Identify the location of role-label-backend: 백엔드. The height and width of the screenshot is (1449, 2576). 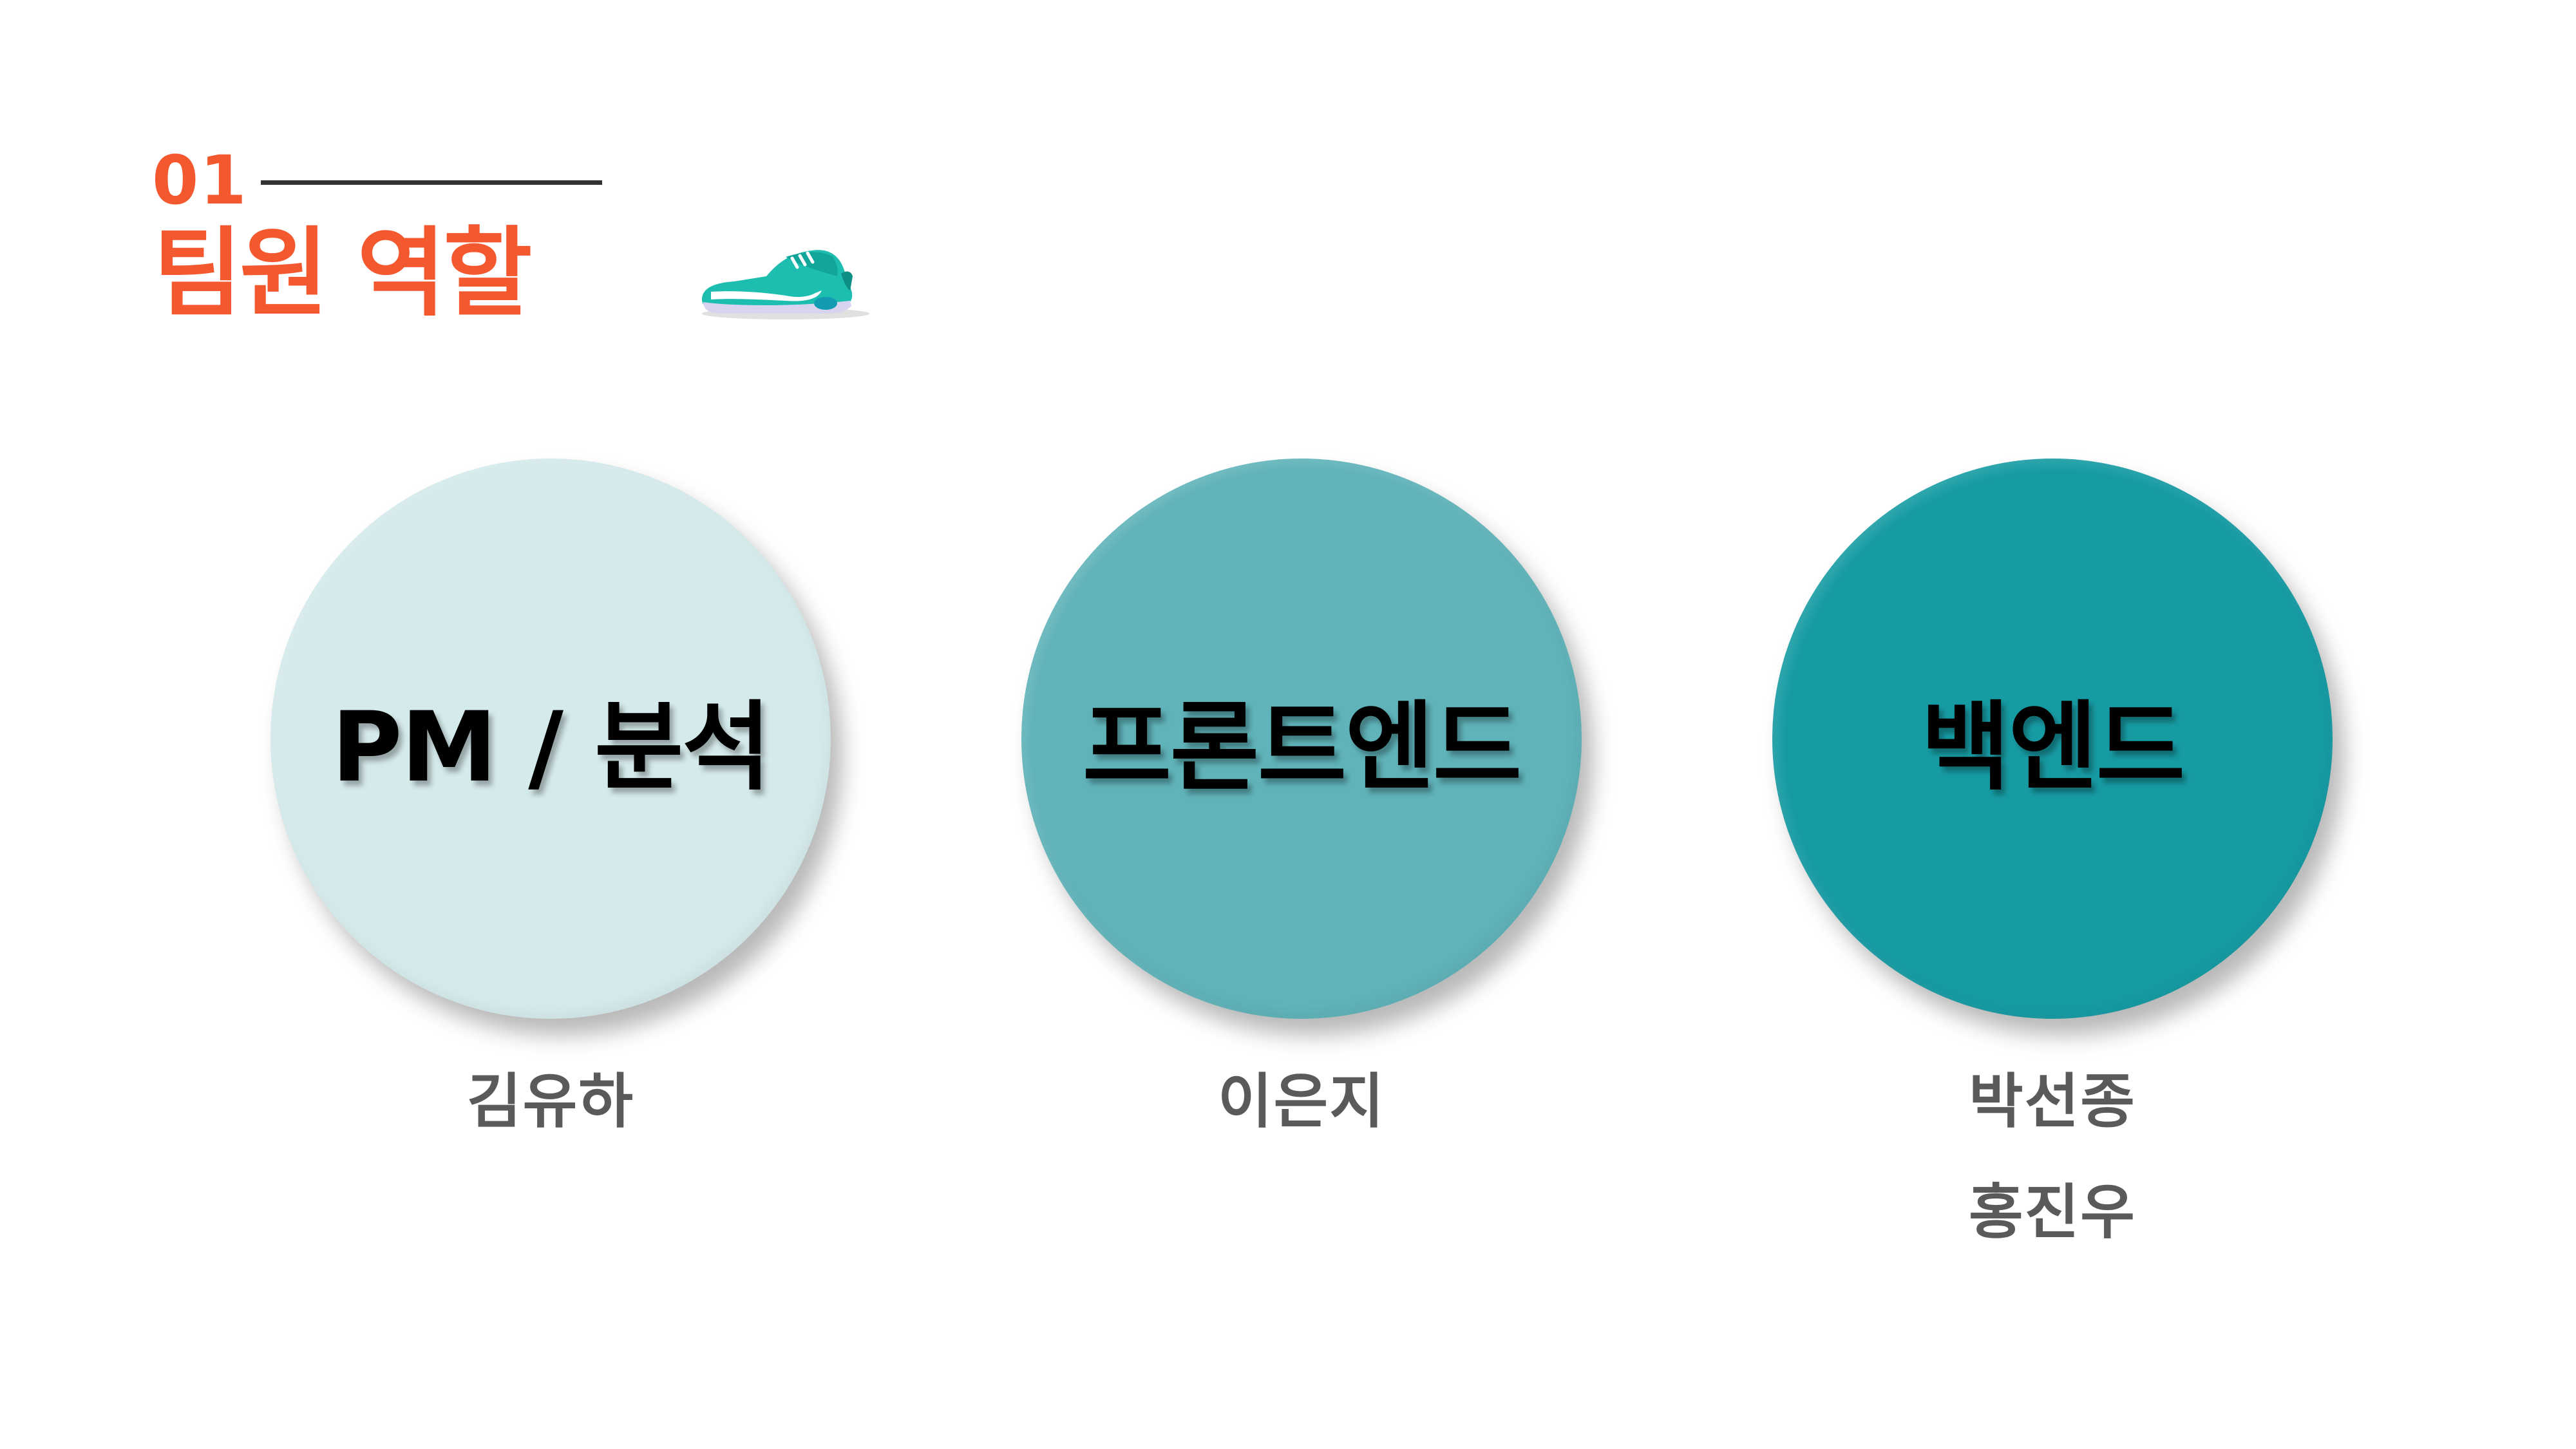
(2052, 748).